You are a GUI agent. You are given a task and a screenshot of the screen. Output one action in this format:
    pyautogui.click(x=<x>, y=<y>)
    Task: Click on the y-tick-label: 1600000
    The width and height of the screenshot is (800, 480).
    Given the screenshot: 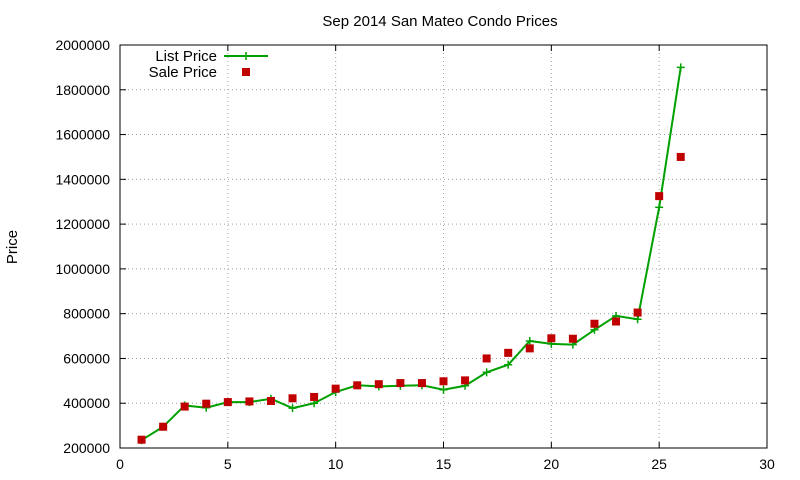 What is the action you would take?
    pyautogui.click(x=82, y=135)
    